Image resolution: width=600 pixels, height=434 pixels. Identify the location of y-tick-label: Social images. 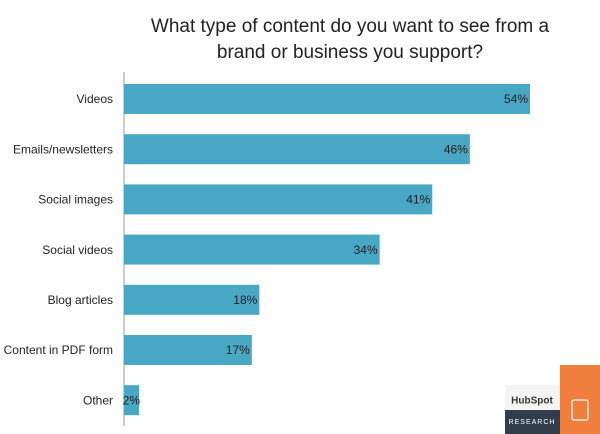
(75, 200).